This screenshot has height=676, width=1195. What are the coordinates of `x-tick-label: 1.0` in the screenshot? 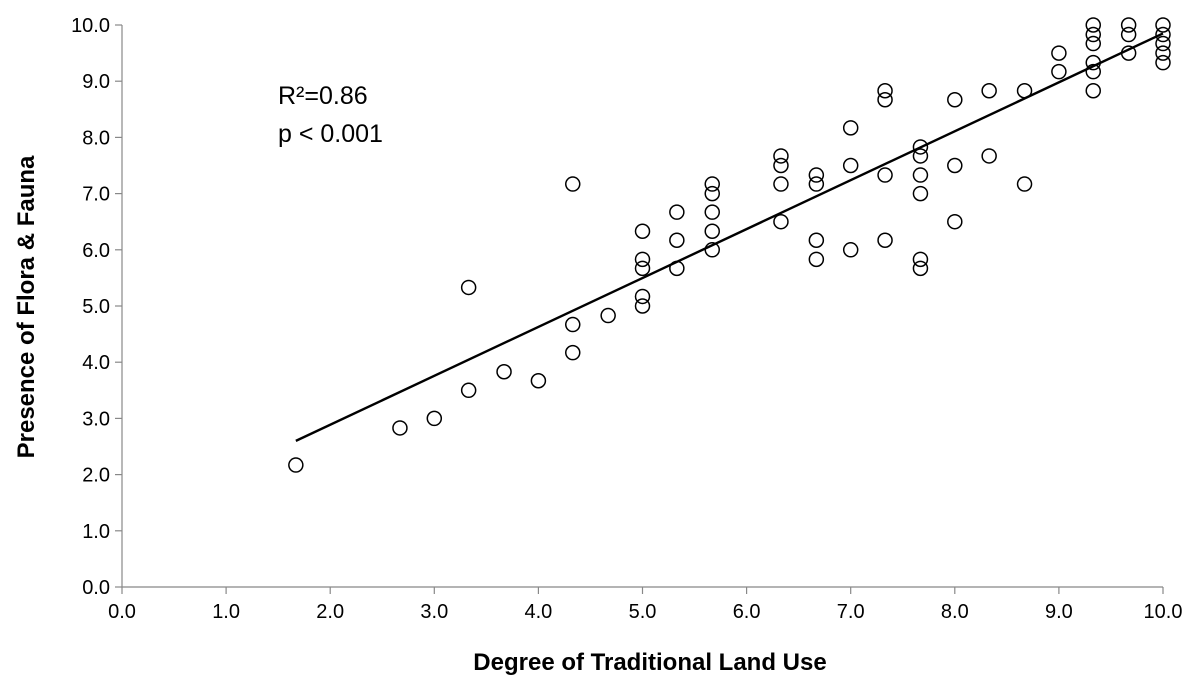 It's located at (226, 612).